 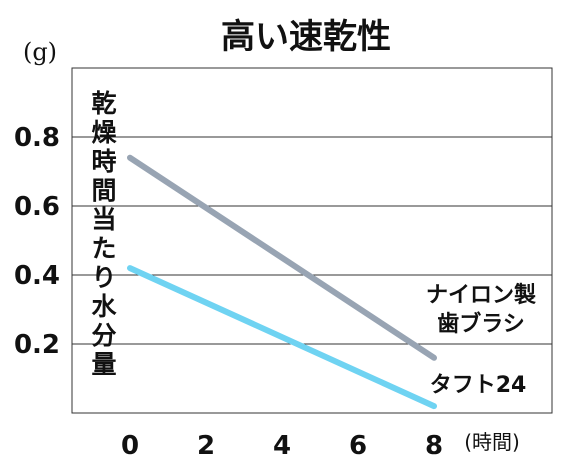 What do you see at coordinates (104, 306) in the screenshot?
I see `y-axis-label-char: 水` at bounding box center [104, 306].